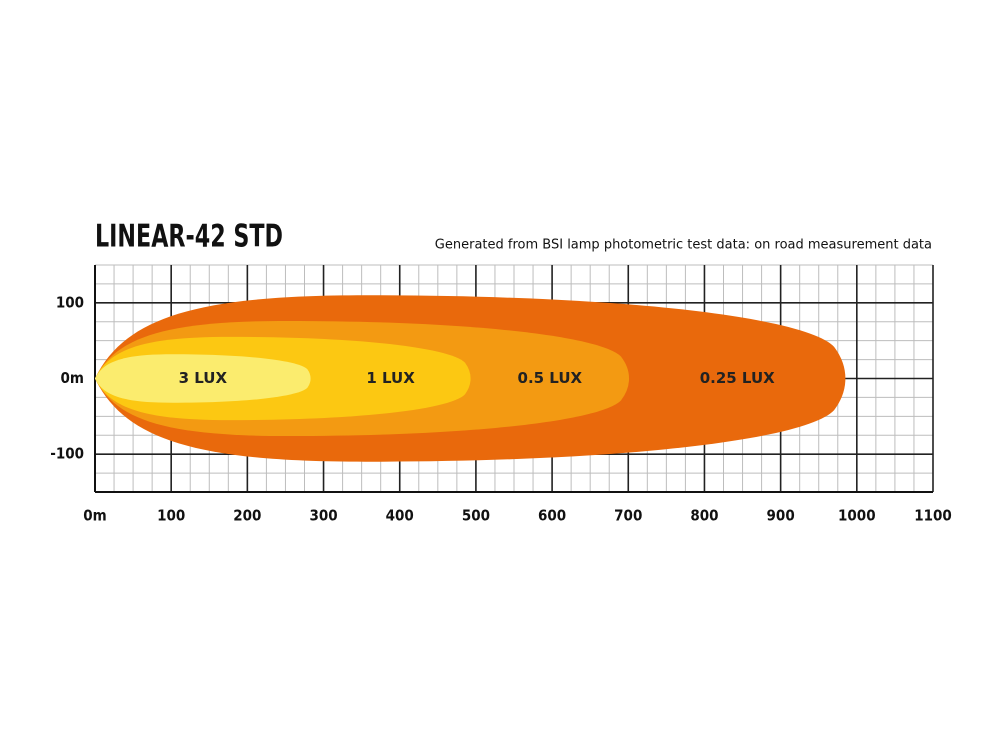  I want to click on x-tick-label: 300, so click(323, 516).